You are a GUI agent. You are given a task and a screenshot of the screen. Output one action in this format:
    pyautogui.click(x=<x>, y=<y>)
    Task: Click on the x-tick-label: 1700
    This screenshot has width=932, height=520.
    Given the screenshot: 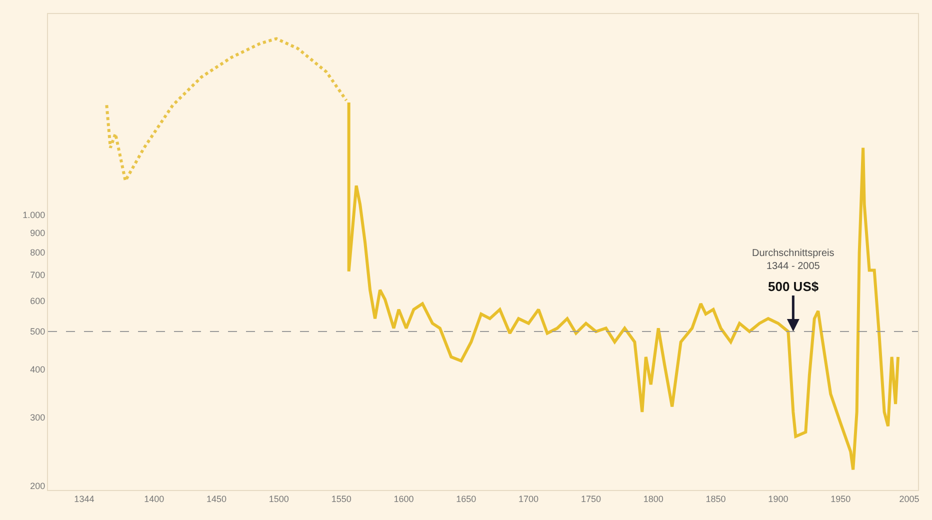 What is the action you would take?
    pyautogui.click(x=528, y=499)
    